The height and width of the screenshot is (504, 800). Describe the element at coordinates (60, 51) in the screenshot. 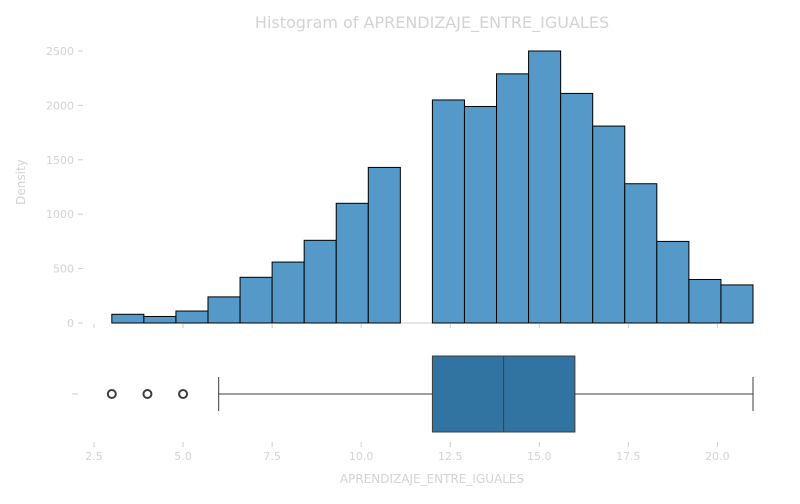

I see `y-tick-label: 2500` at that location.